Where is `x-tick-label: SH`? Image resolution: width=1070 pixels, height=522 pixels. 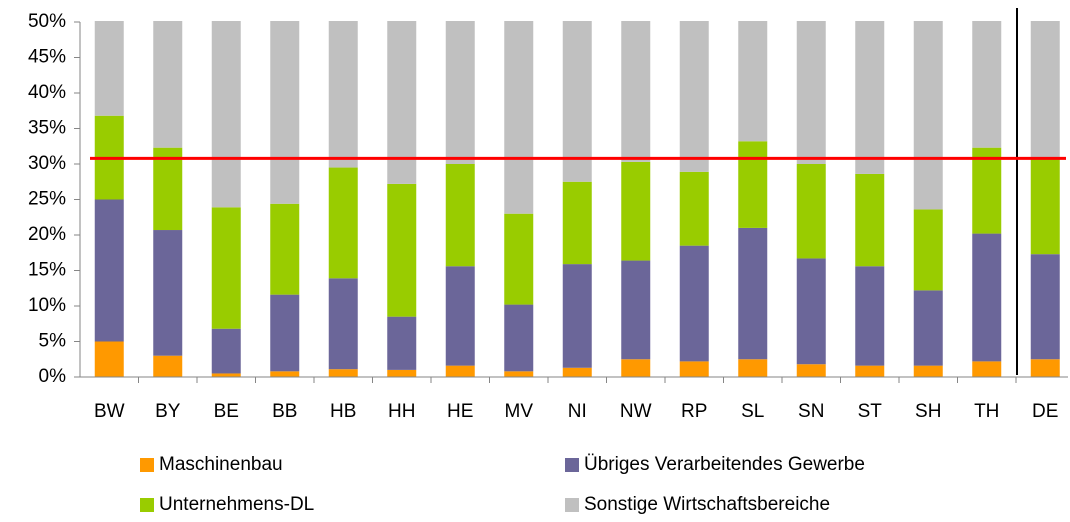
x-tick-label: SH is located at coordinates (928, 411).